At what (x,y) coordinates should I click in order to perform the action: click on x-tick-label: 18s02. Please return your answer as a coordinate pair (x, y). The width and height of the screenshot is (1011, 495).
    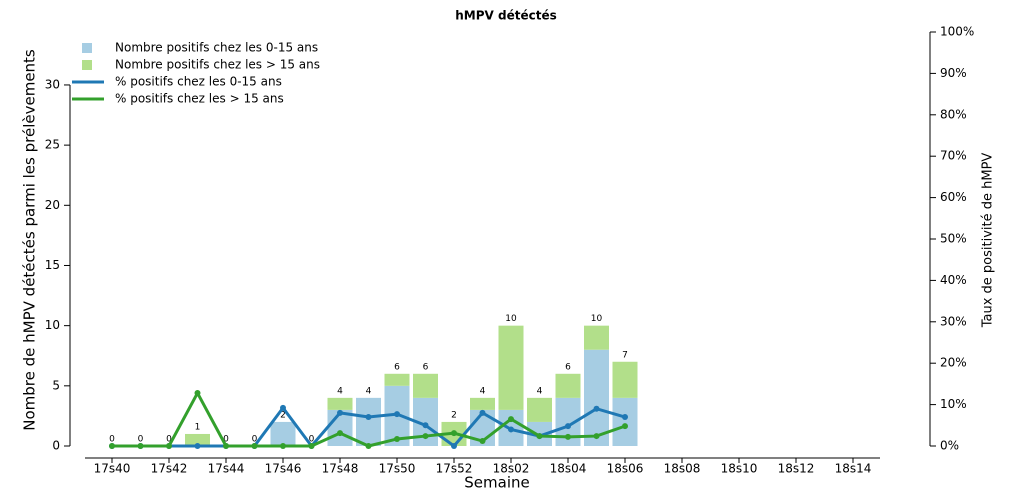
    Looking at the image, I should click on (511, 469).